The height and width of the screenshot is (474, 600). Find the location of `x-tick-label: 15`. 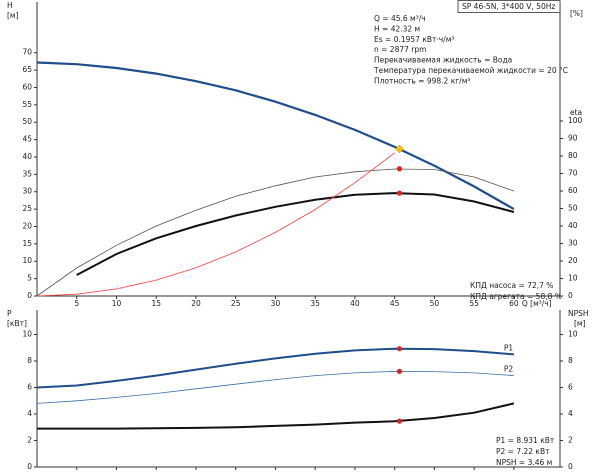

x-tick-label: 15 is located at coordinates (156, 303).